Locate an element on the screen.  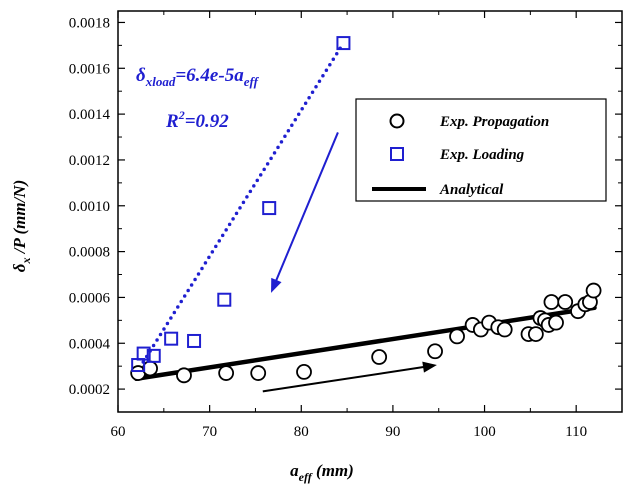
y-tick-label: 0.0004 is located at coordinates (90, 344).